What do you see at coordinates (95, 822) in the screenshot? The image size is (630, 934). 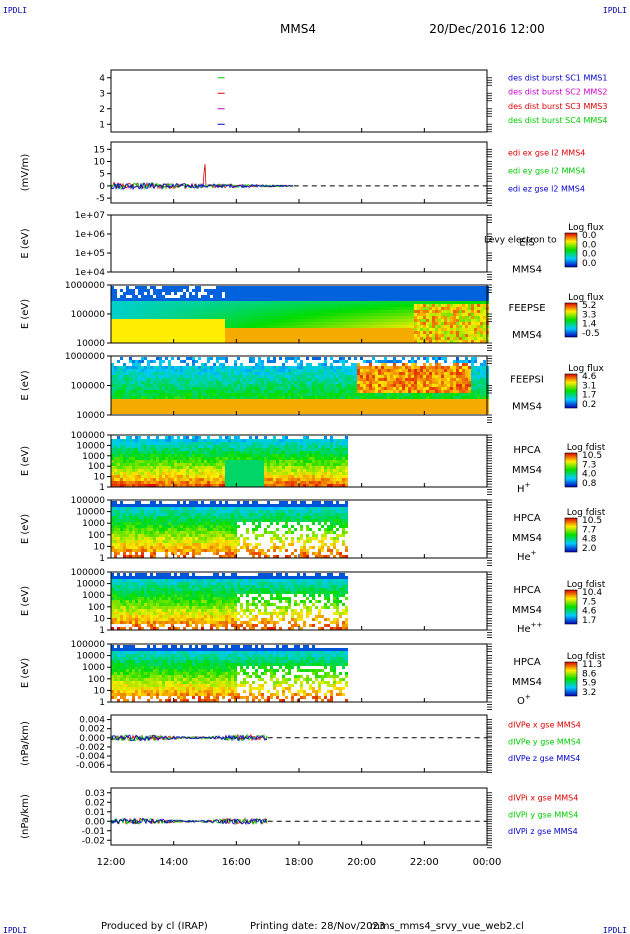 I see `y-tick-label: 0.00` at bounding box center [95, 822].